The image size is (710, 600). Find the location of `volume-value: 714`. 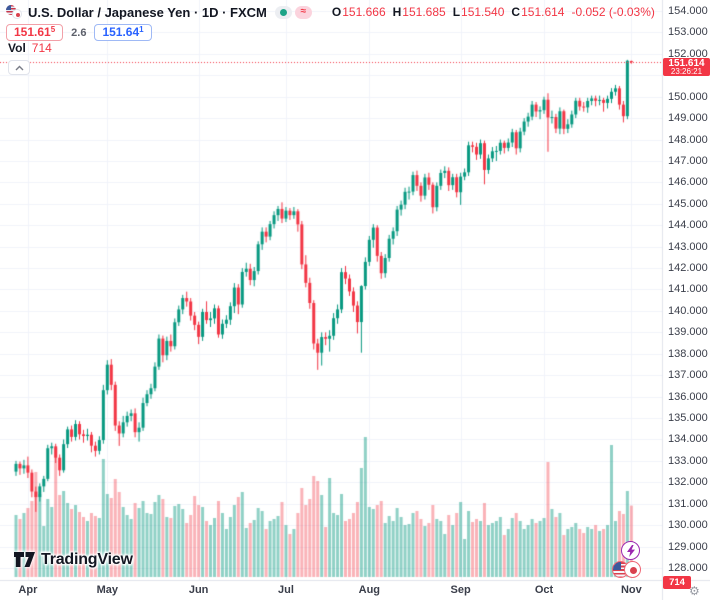

volume-value: 714 is located at coordinates (41, 48).